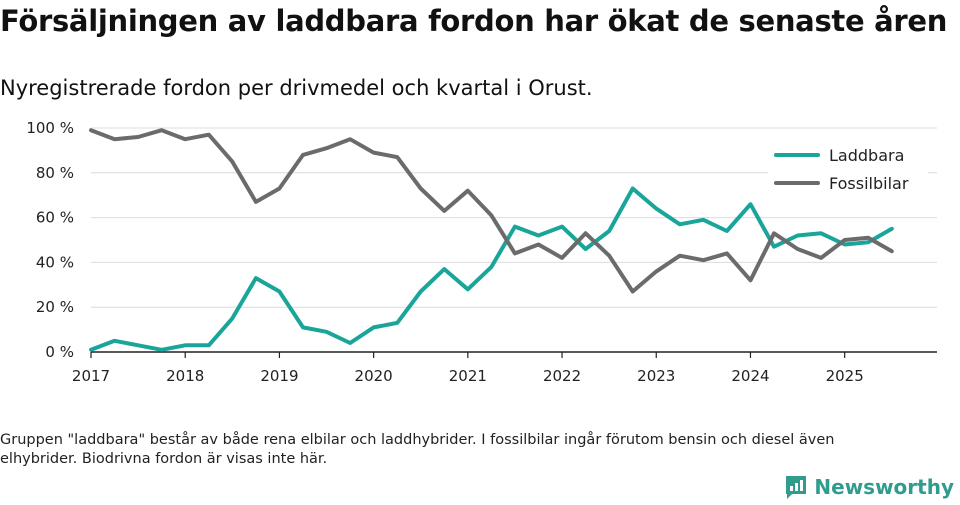  What do you see at coordinates (796, 487) in the screenshot?
I see `bar-chart-icon` at bounding box center [796, 487].